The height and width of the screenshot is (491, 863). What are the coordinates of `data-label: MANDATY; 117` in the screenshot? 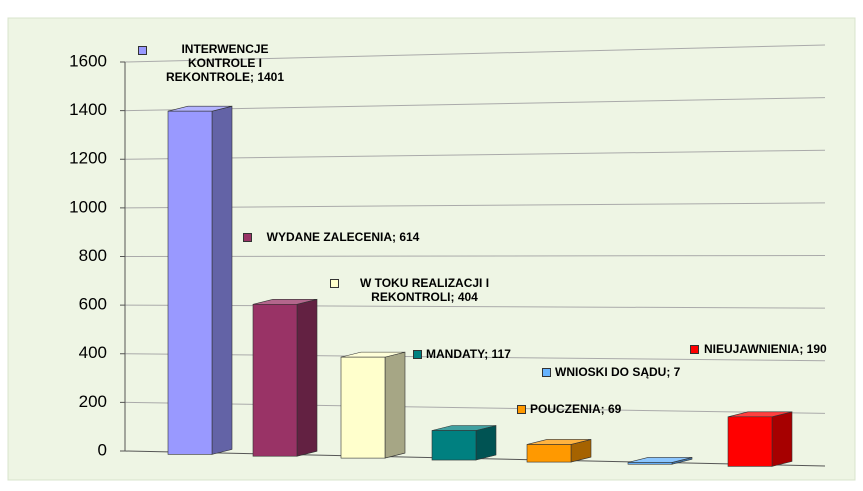 It's located at (468, 354).